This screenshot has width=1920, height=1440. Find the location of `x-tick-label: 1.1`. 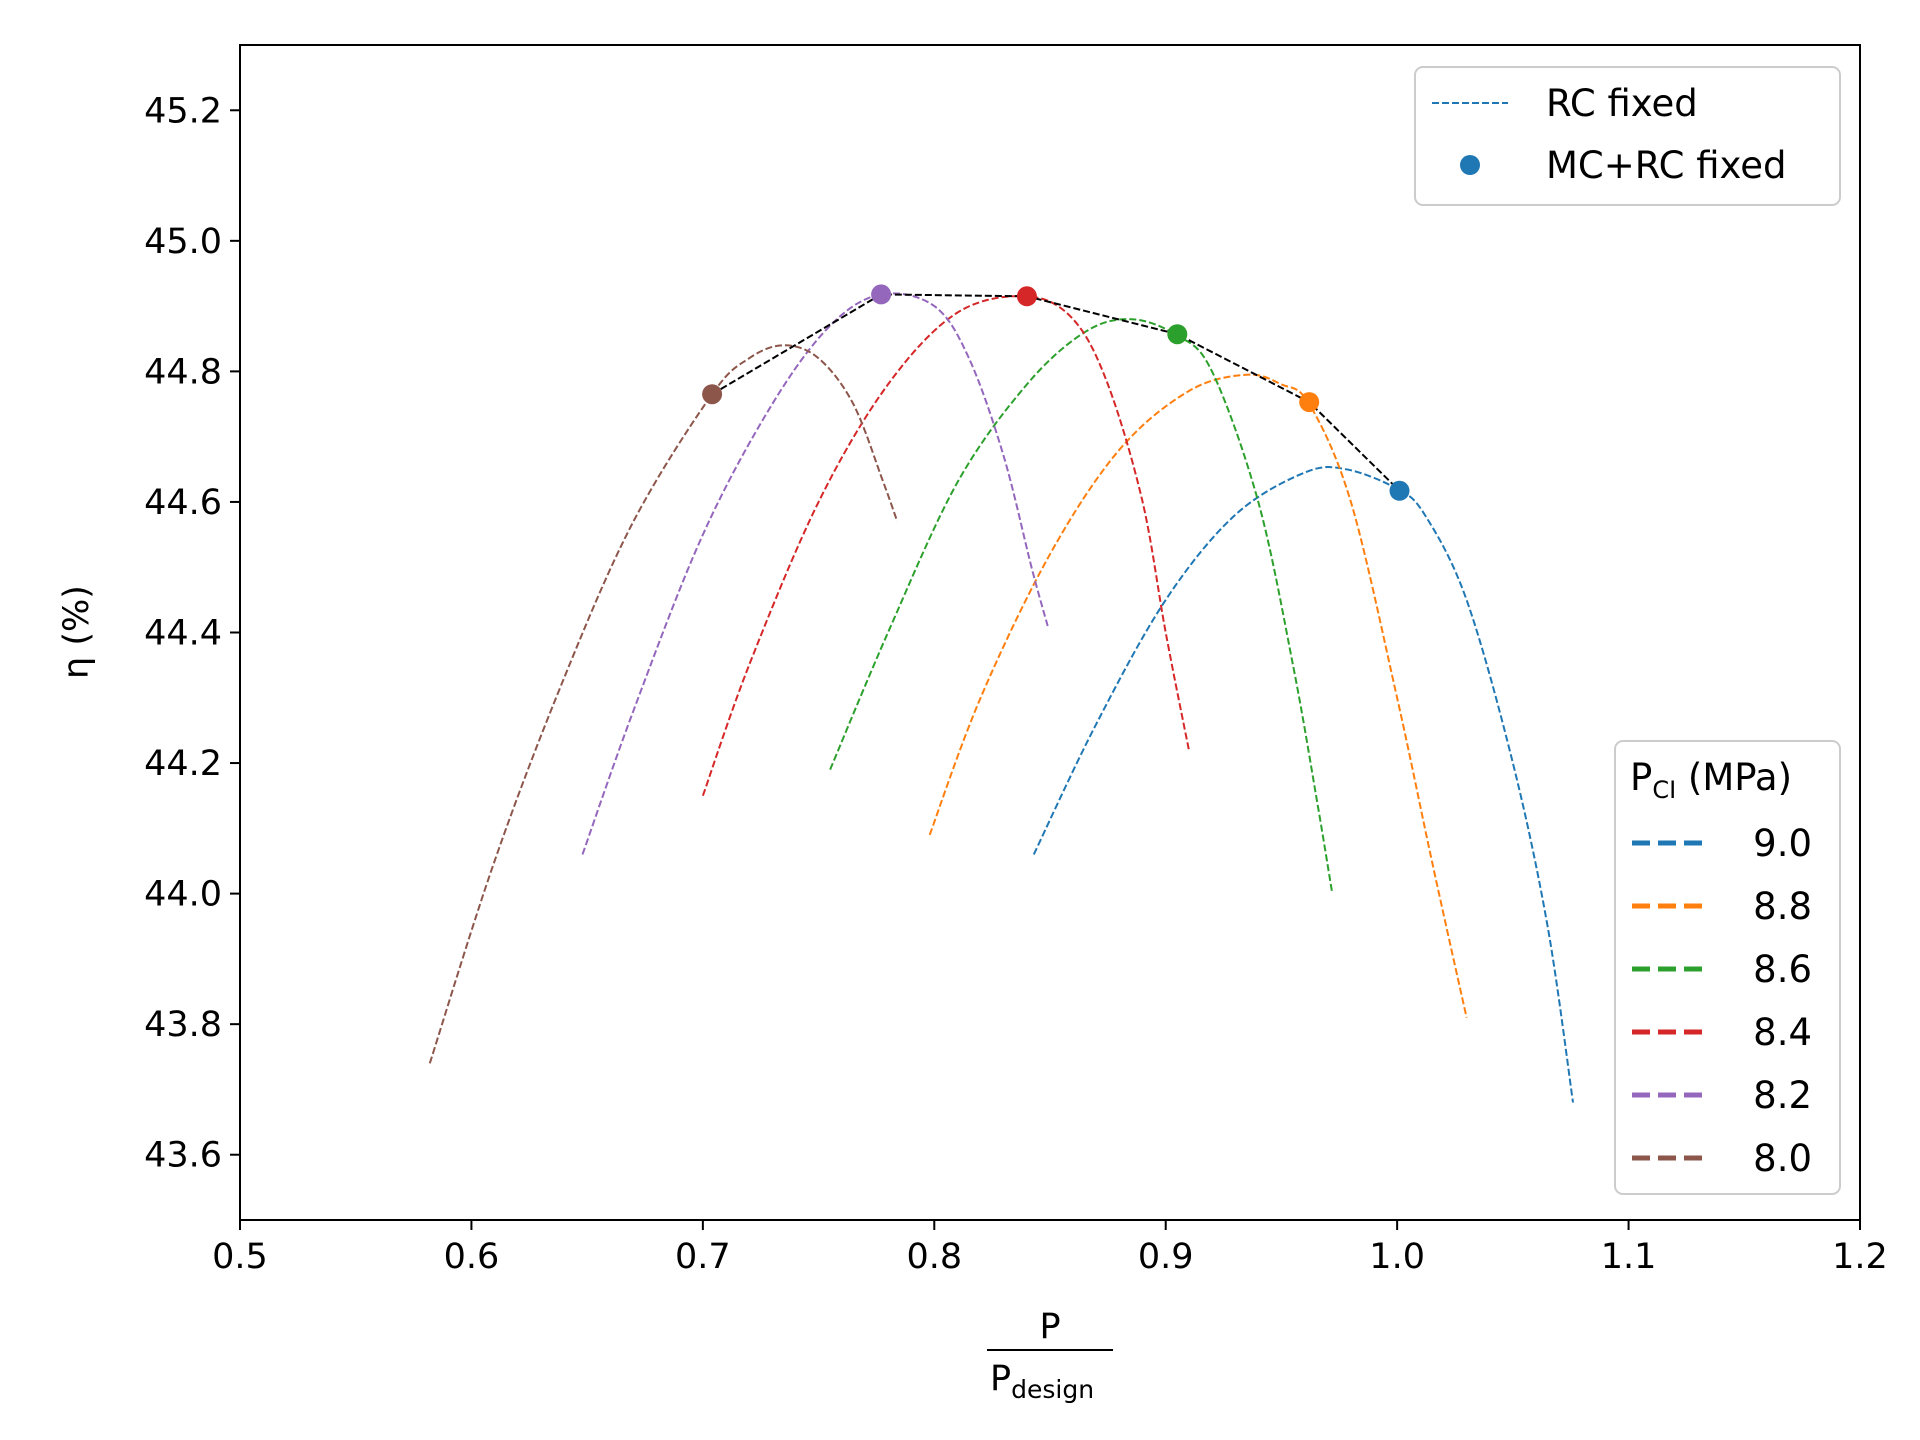

x-tick-label: 1.1 is located at coordinates (1629, 1257).